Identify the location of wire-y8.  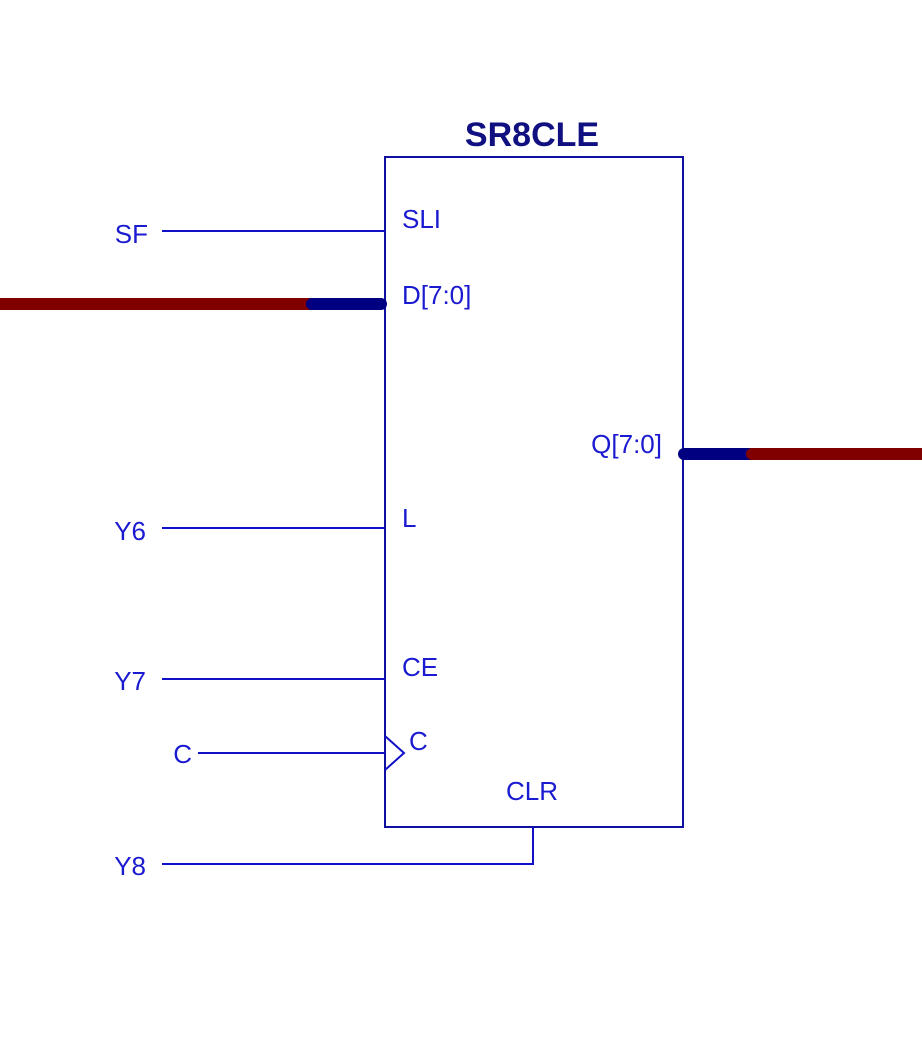
(348, 846).